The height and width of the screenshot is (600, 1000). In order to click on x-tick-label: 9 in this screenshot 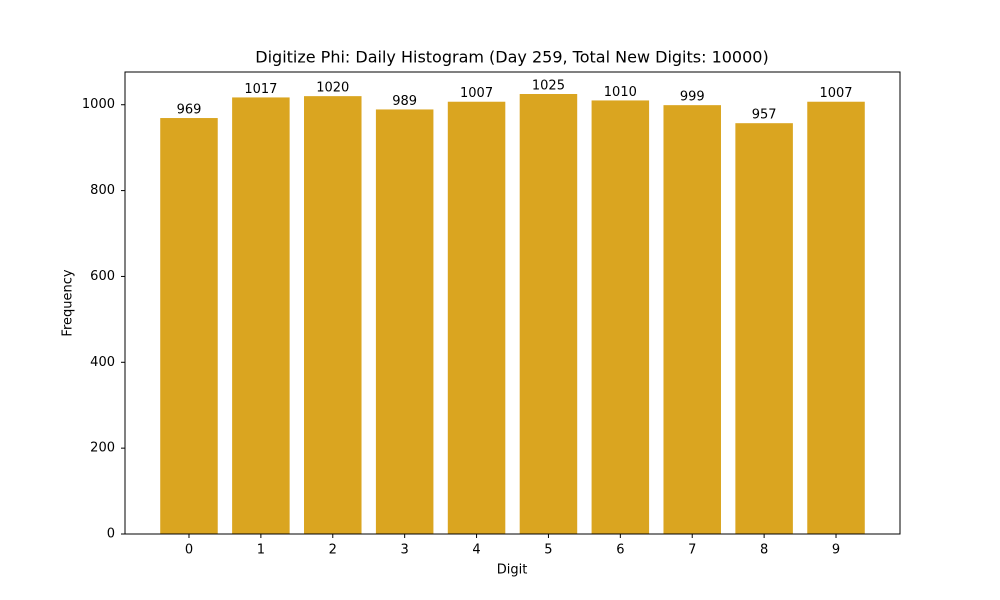, I will do `click(836, 550)`.